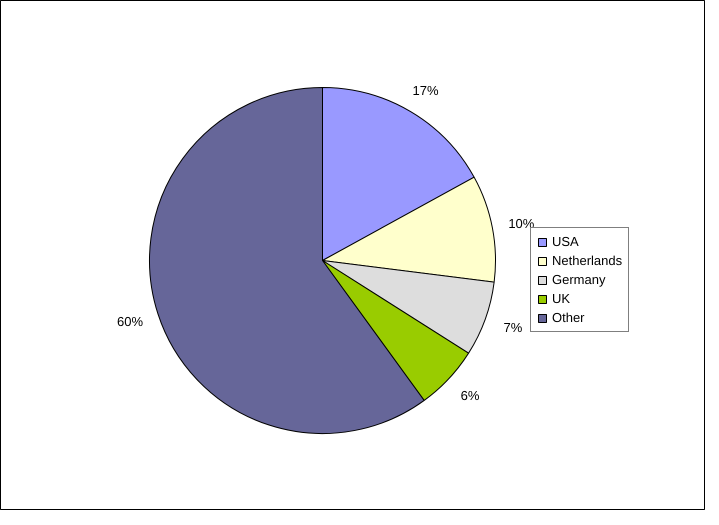 The image size is (719, 525). Describe the element at coordinates (562, 298) in the screenshot. I see `legend-label: UK` at that location.